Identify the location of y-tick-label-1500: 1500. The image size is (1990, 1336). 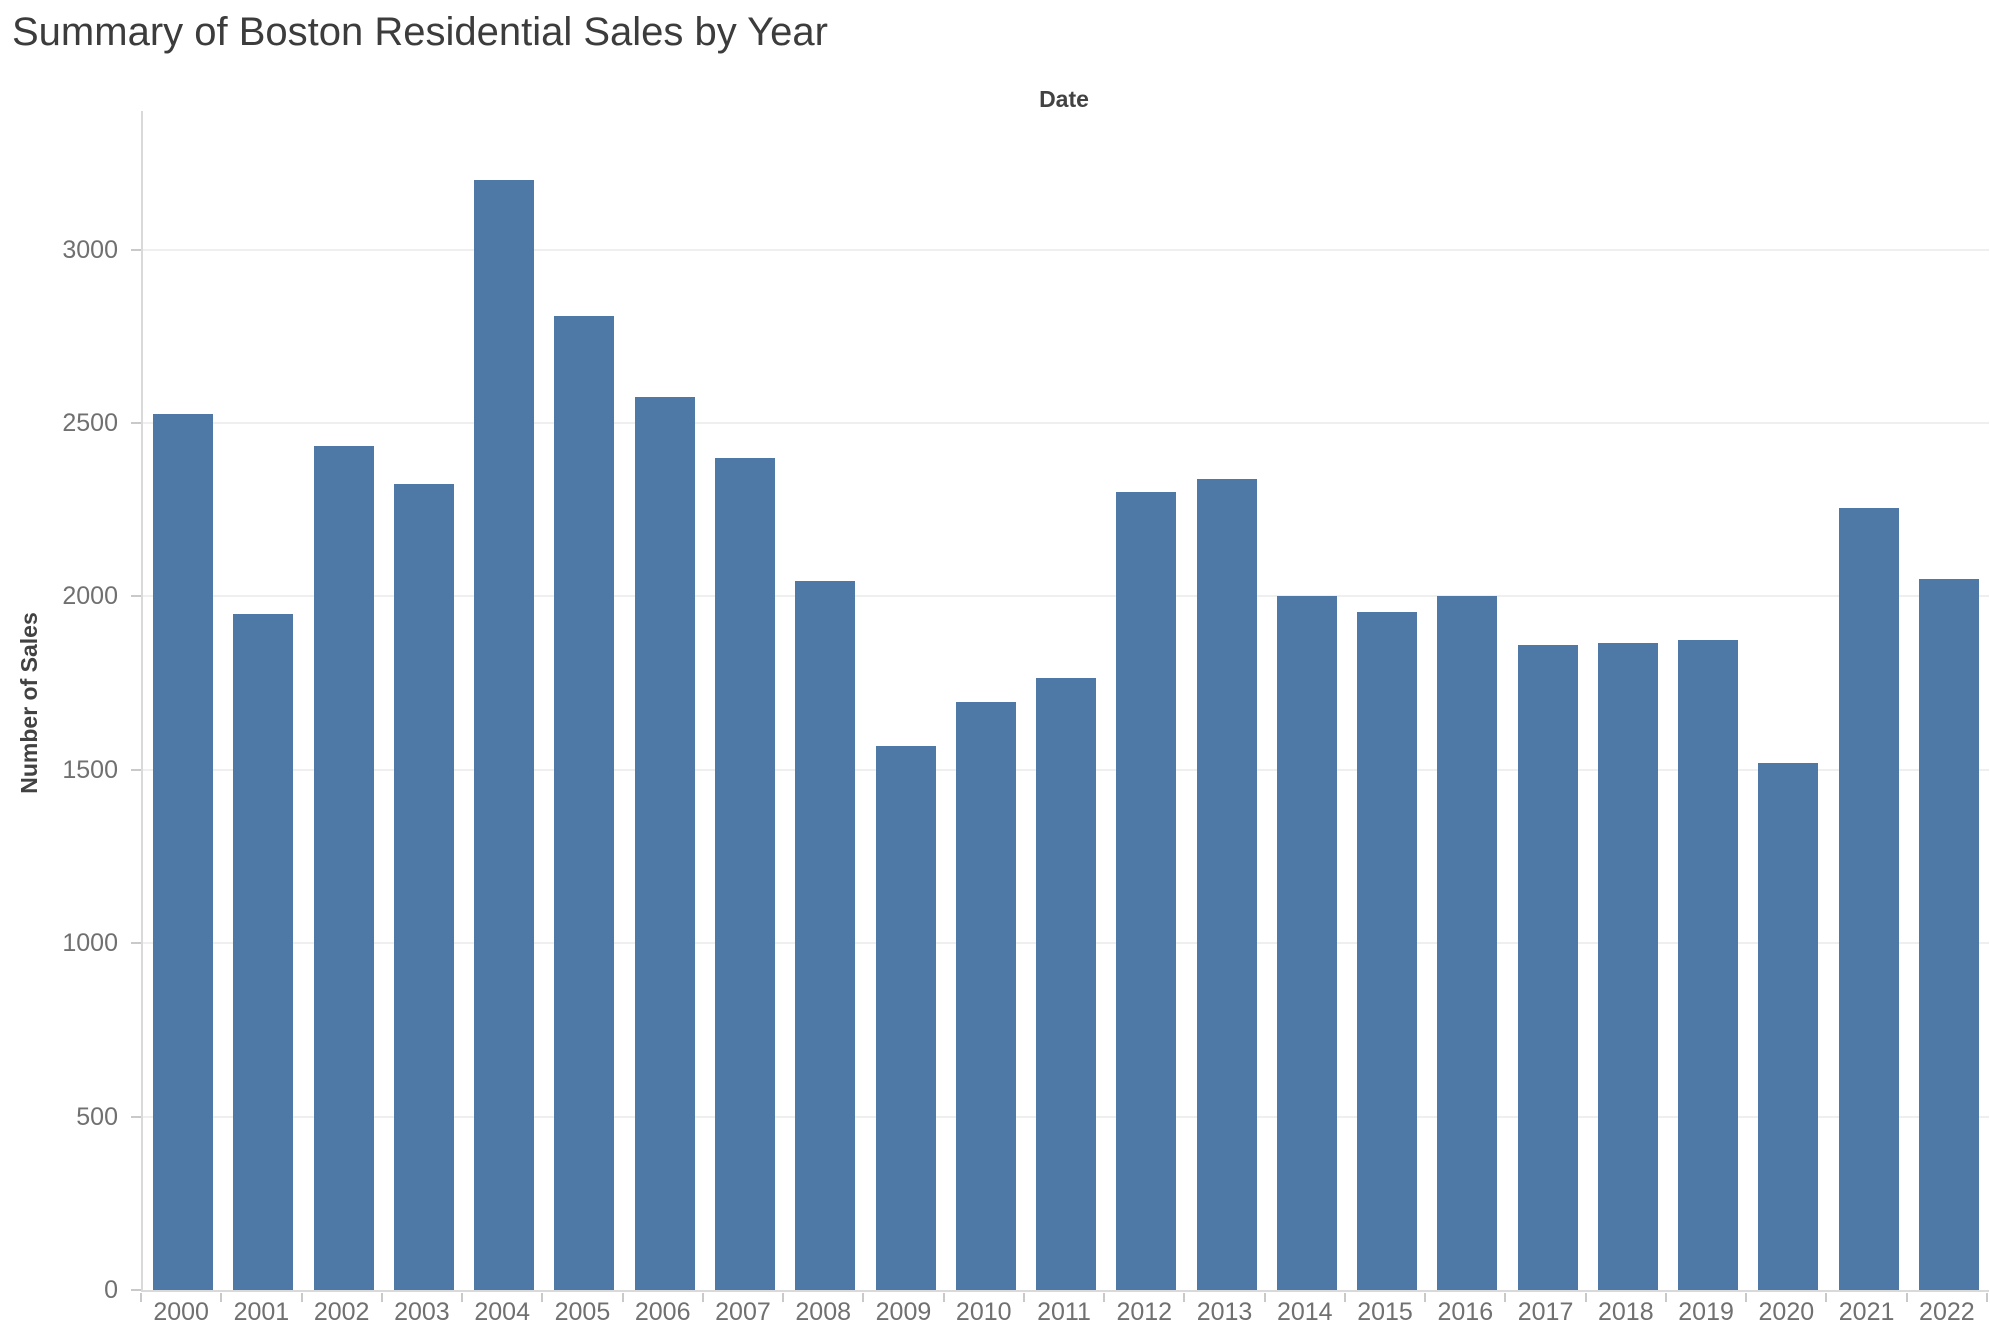
(90, 769).